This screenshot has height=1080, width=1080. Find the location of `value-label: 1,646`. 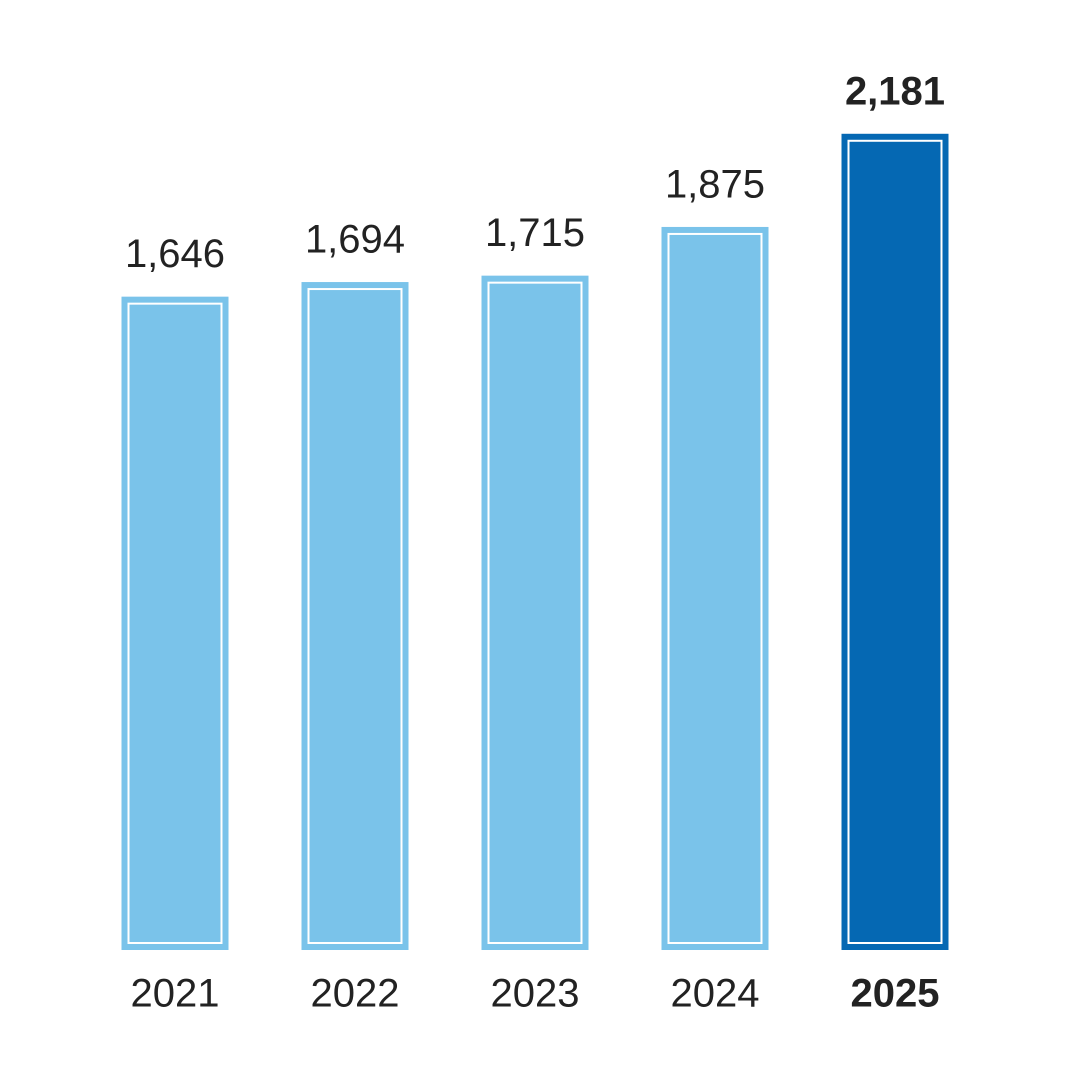

value-label: 1,646 is located at coordinates (175, 254).